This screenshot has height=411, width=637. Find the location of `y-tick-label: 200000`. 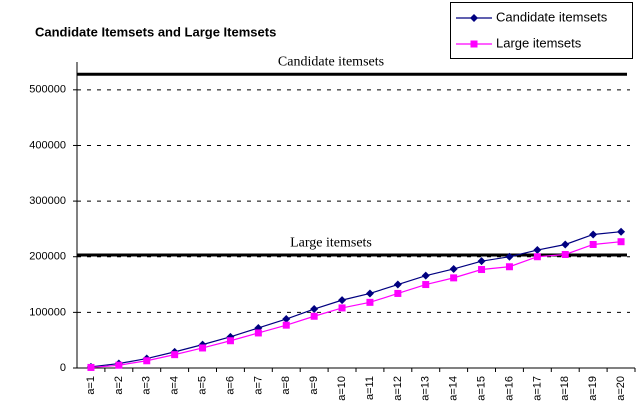

y-tick-label: 200000 is located at coordinates (47, 257).